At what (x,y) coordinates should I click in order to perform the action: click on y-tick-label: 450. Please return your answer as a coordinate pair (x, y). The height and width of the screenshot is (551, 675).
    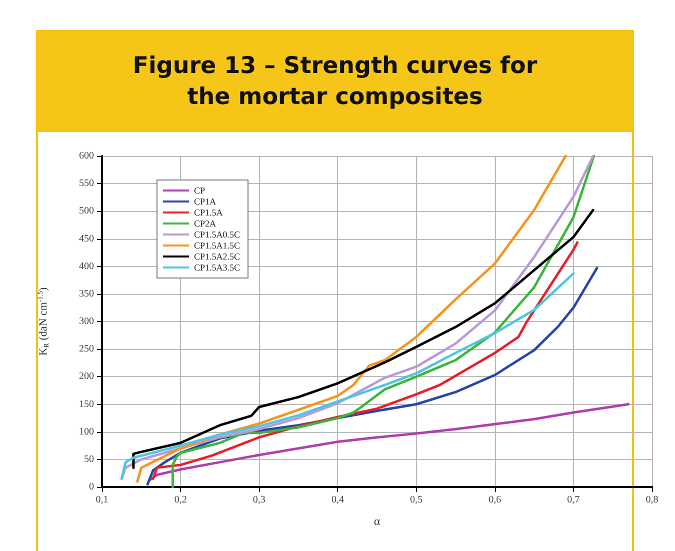
    Looking at the image, I should click on (86, 238).